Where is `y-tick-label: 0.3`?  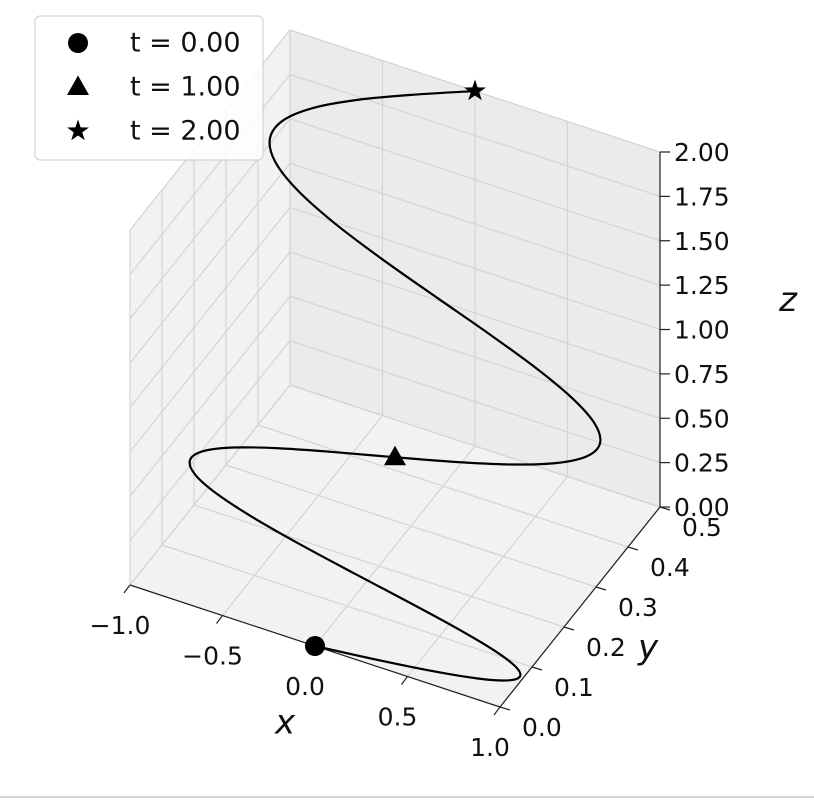 y-tick-label: 0.3 is located at coordinates (638, 607).